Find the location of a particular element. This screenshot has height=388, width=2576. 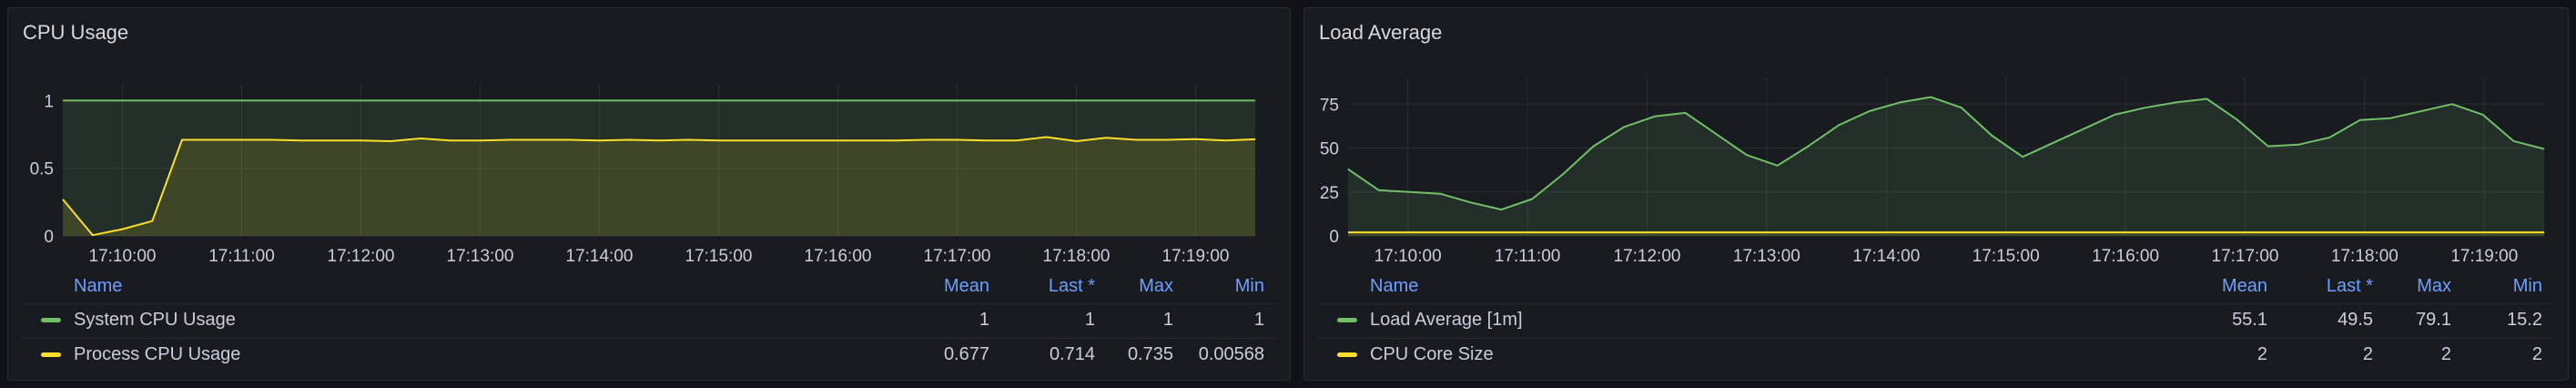

legend-last-value: 1 is located at coordinates (1089, 320).